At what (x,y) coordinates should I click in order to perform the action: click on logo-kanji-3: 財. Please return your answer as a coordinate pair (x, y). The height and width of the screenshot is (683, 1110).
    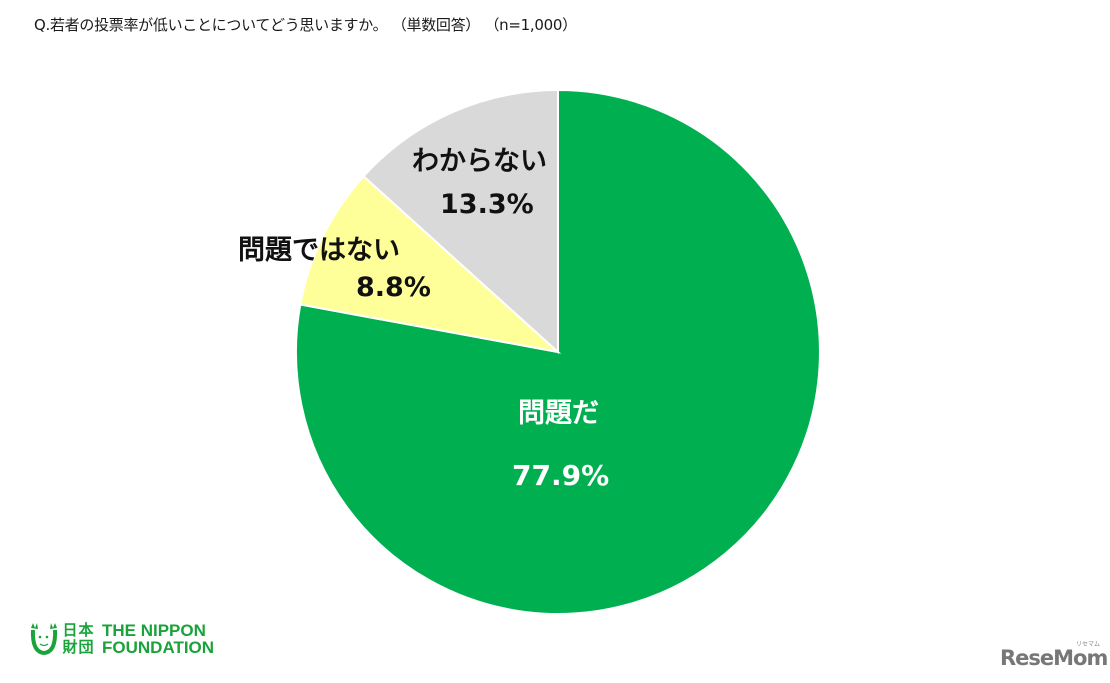
    Looking at the image, I should click on (70, 647).